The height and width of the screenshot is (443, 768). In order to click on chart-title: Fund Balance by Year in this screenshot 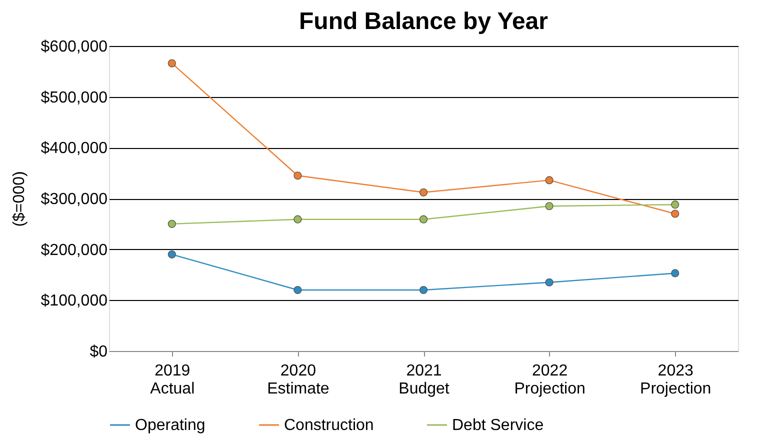, I will do `click(423, 21)`.